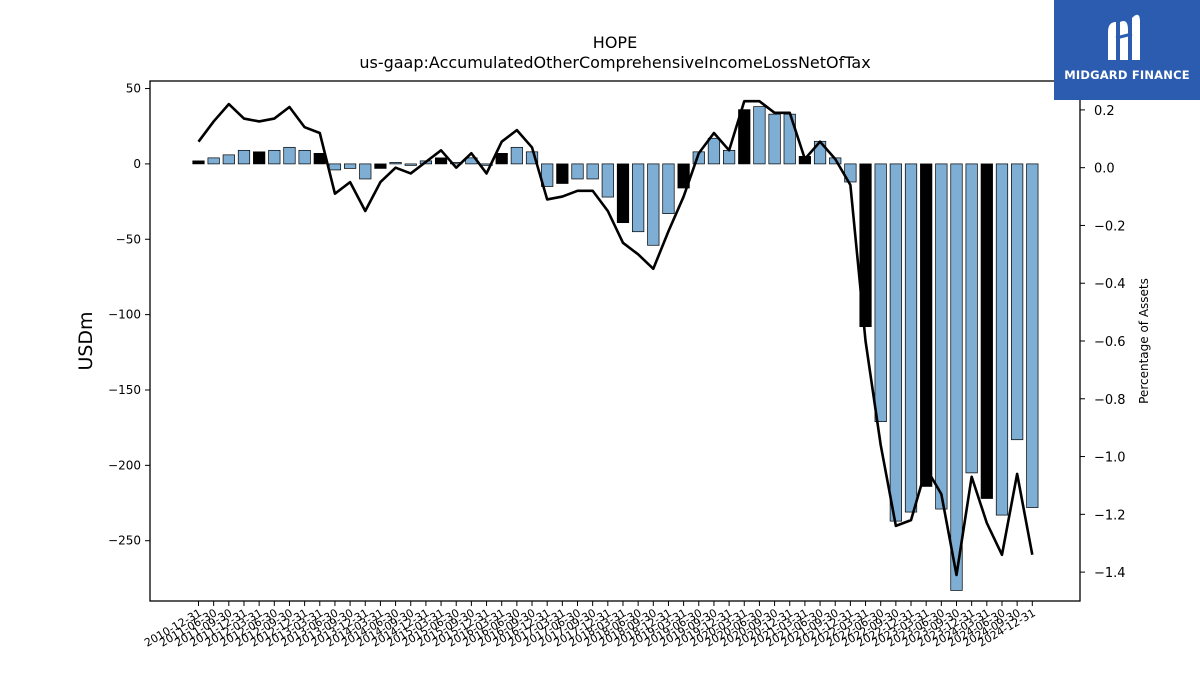 This screenshot has height=675, width=1200. Describe the element at coordinates (124, 465) in the screenshot. I see `y-tick-label: −200` at that location.